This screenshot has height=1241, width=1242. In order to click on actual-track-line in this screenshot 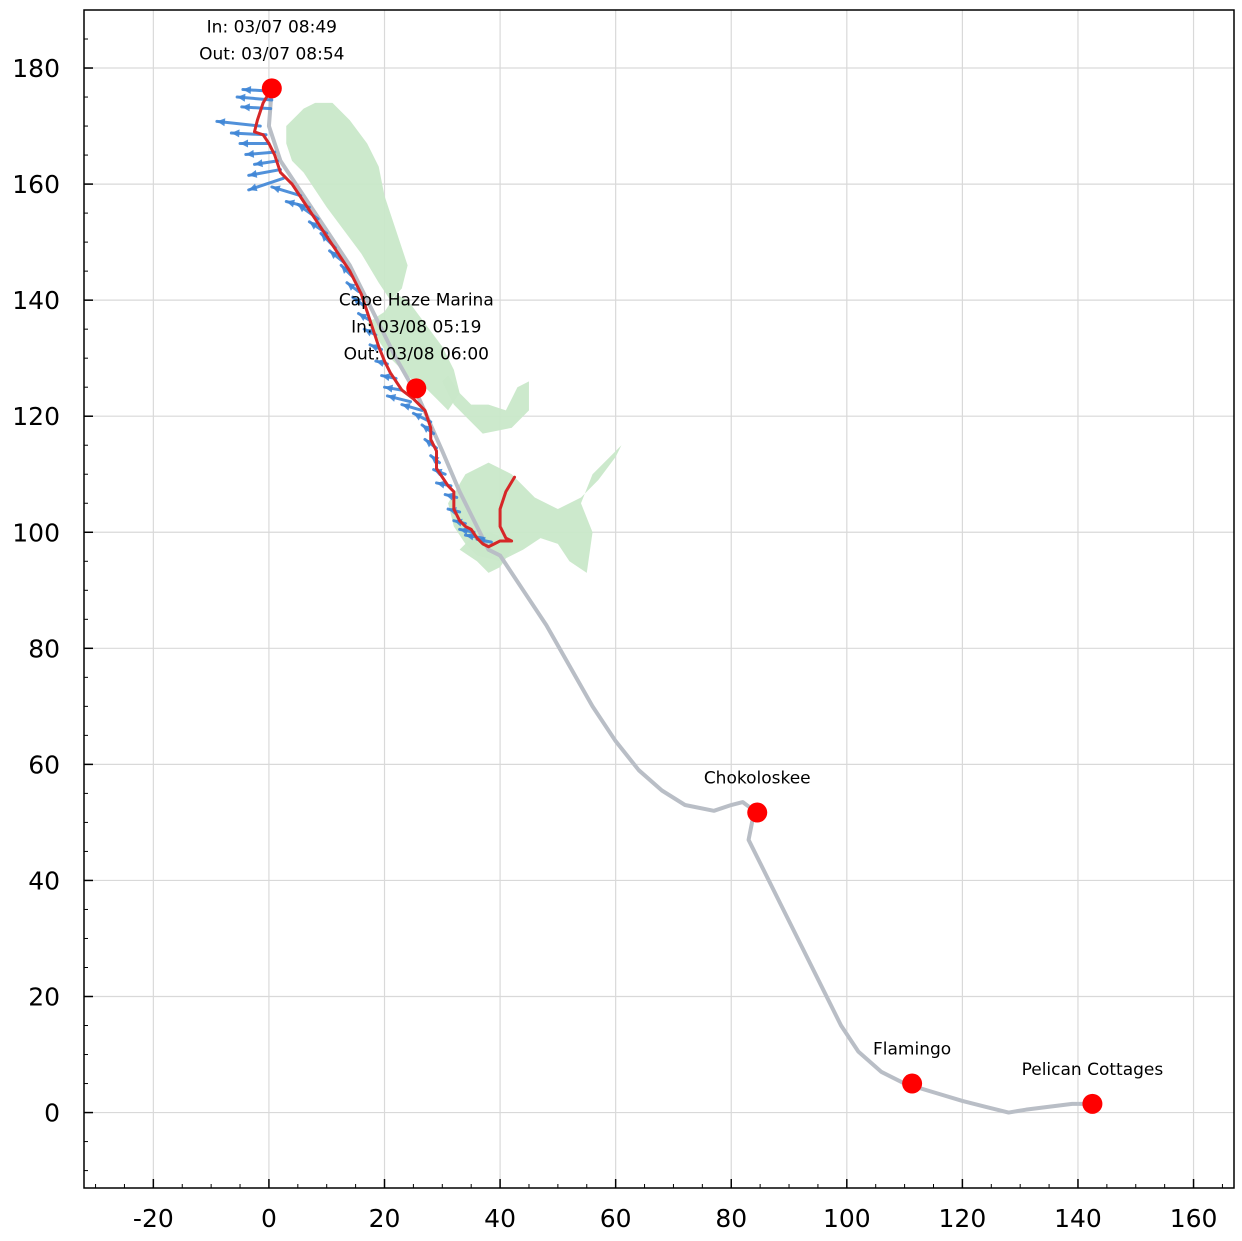, I will do `click(384, 317)`.